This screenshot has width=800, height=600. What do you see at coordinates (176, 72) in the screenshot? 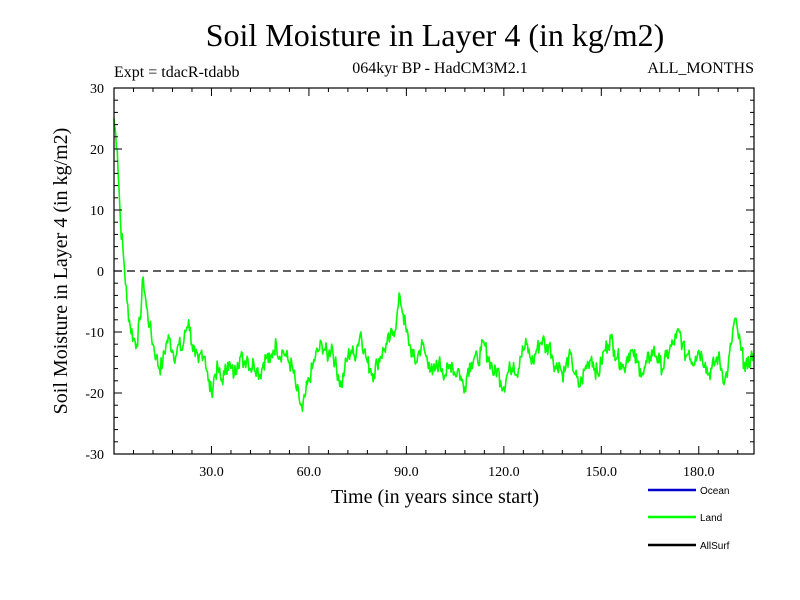
I see `chart-subtitle-left: Expt = tdacR-tdabb` at bounding box center [176, 72].